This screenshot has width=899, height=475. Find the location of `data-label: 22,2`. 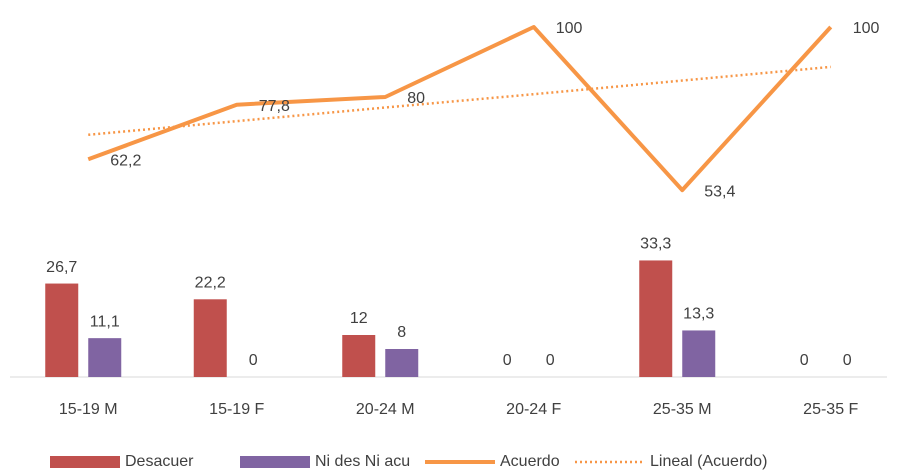

data-label: 22,2 is located at coordinates (210, 283).